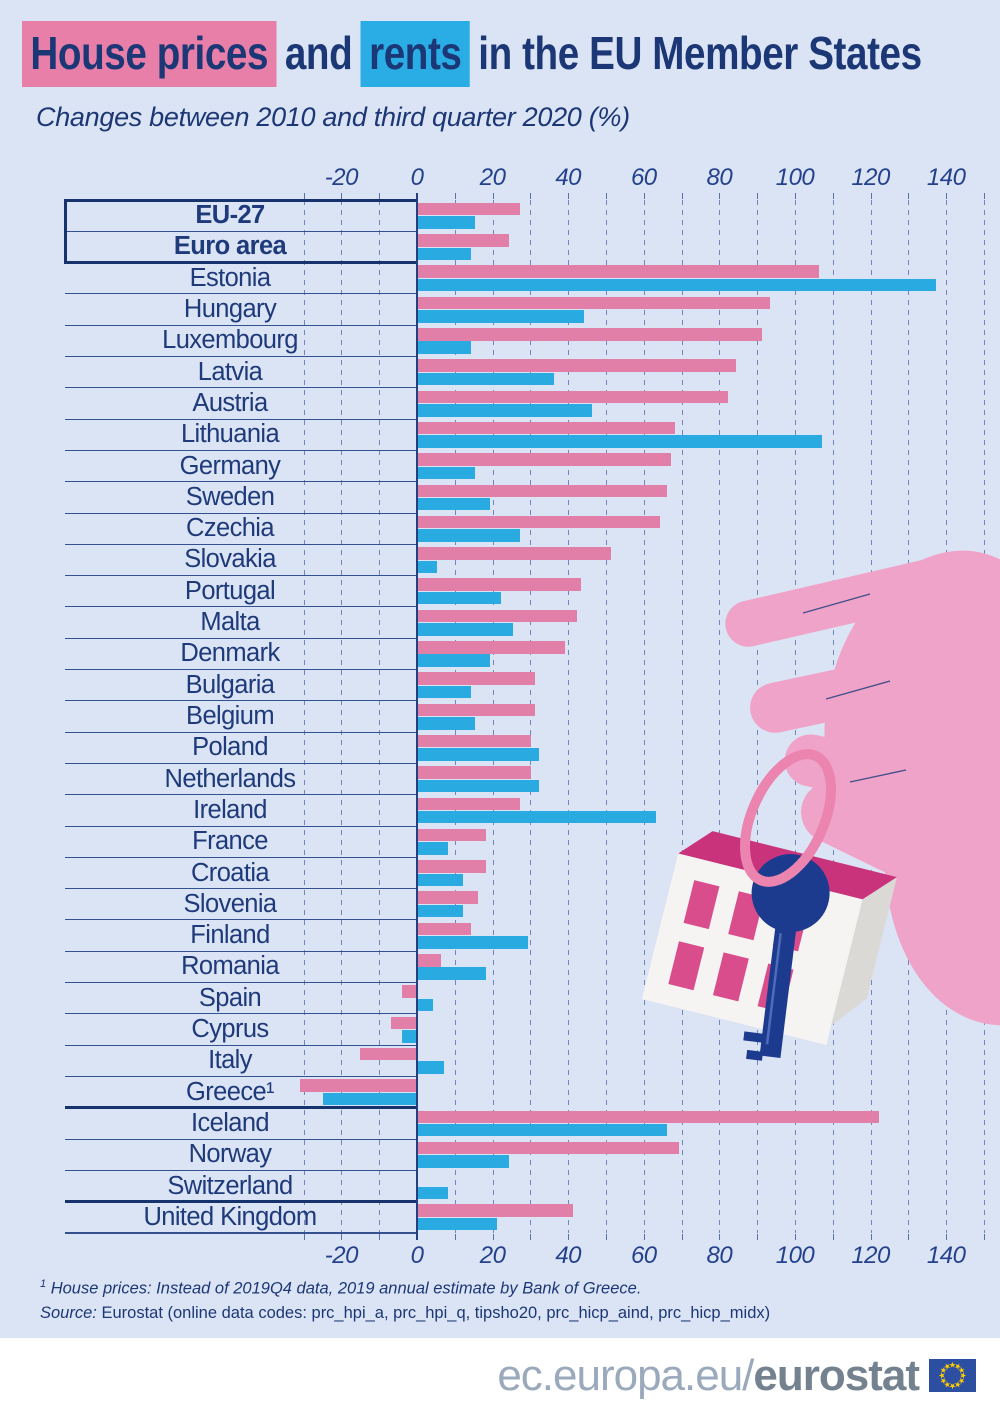 This screenshot has height=1413, width=1000. What do you see at coordinates (719, 1255) in the screenshot?
I see `axis-tick-label-bottom: 80` at bounding box center [719, 1255].